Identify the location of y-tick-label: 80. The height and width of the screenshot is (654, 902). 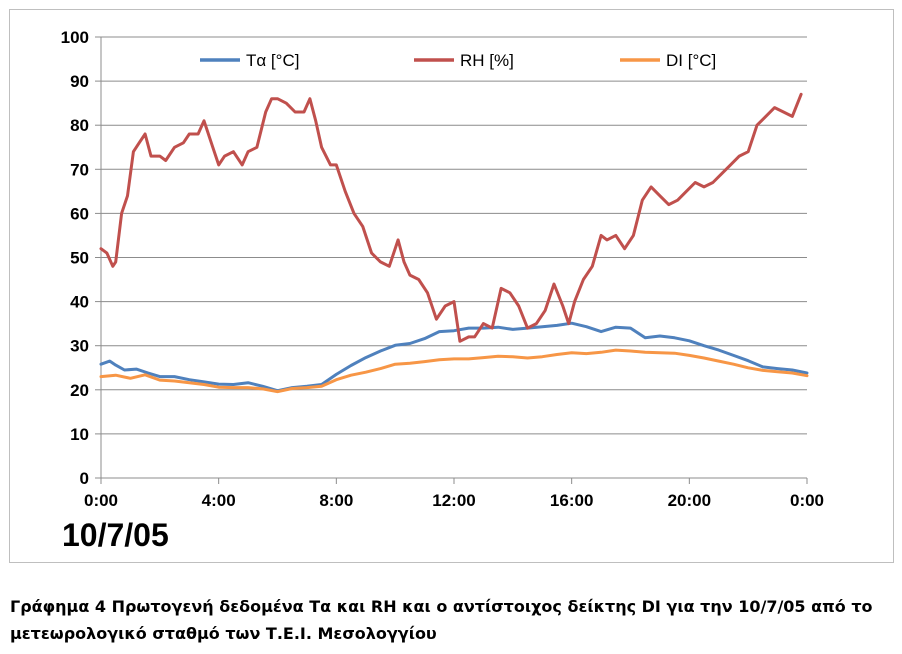
(79, 125).